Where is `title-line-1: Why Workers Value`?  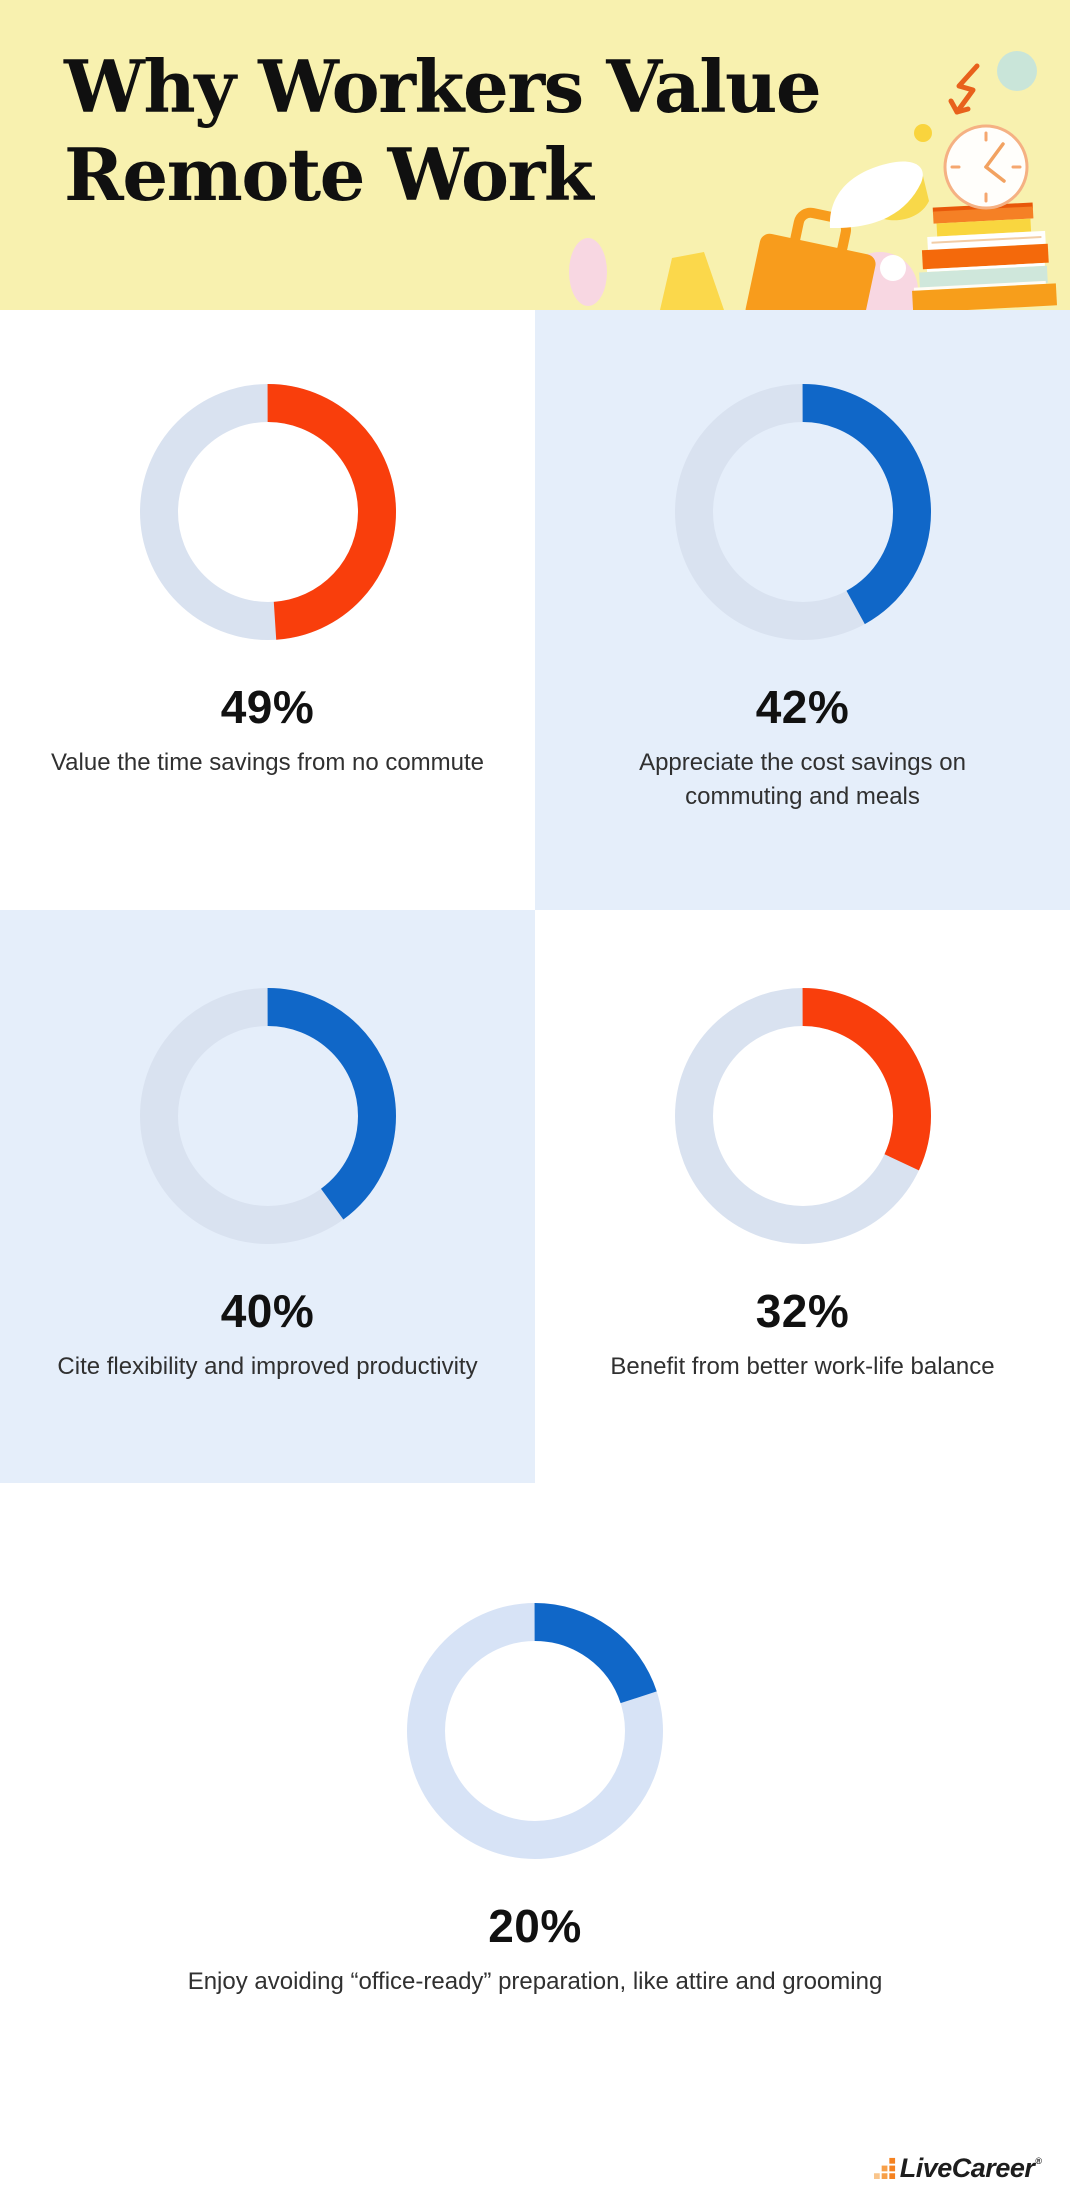 title-line-1: Why Workers Value is located at coordinates (443, 86).